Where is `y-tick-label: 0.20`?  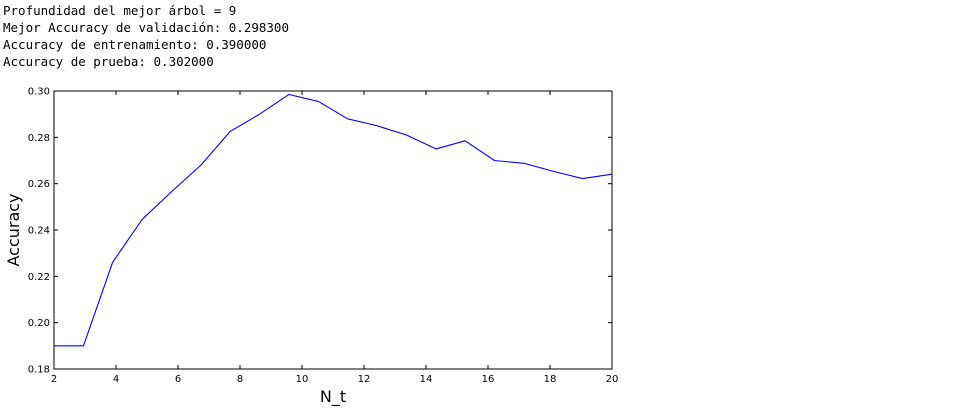
y-tick-label: 0.20 is located at coordinates (39, 323).